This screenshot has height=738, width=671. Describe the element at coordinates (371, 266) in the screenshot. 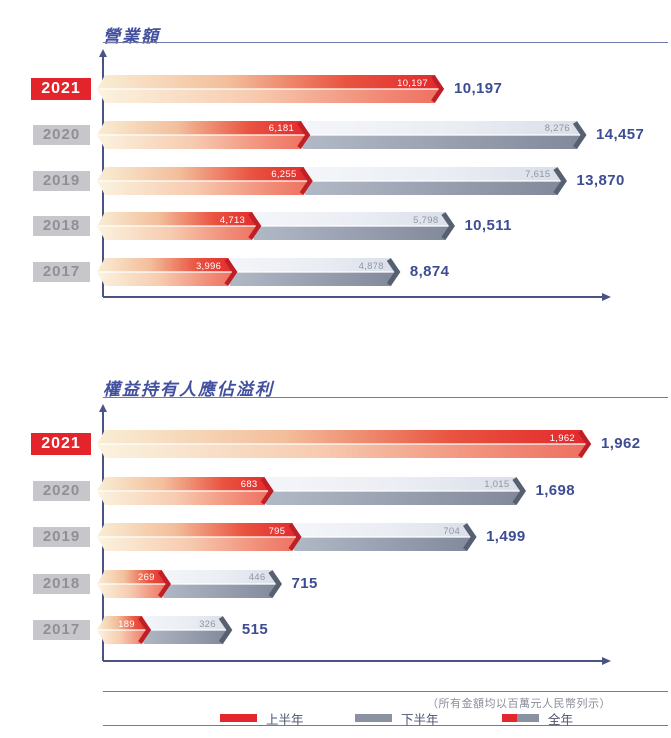

I see `second-half-value: 4,878` at that location.